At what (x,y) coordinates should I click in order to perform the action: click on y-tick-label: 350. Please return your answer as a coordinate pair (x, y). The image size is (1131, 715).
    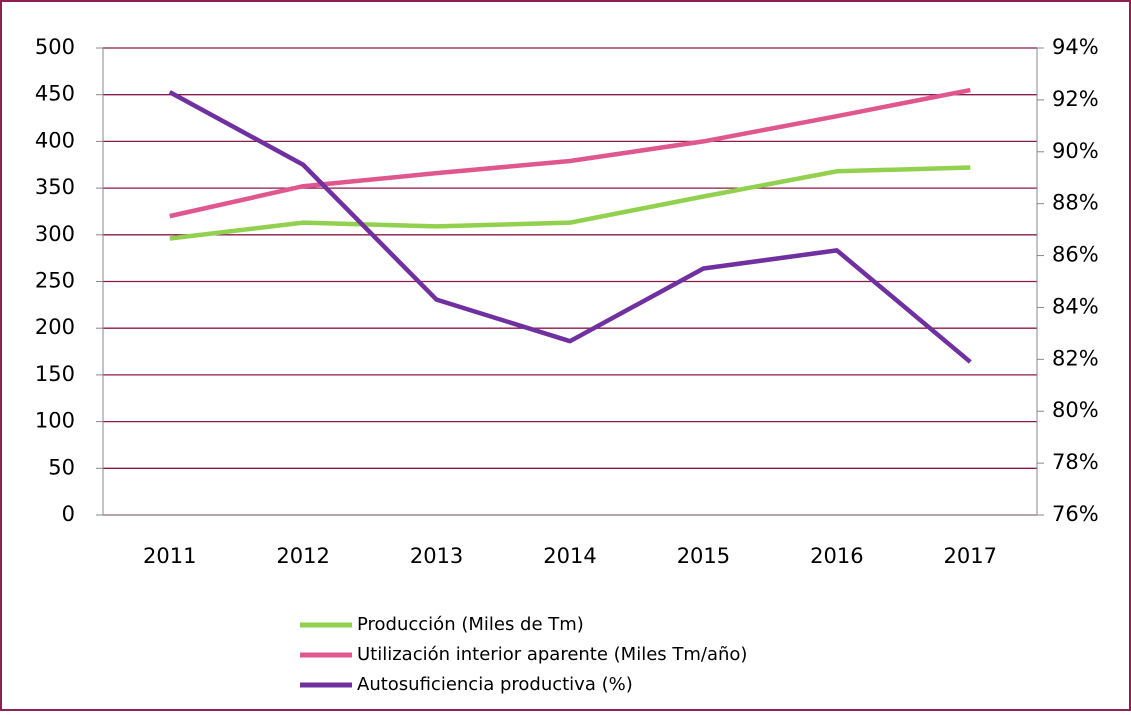
    Looking at the image, I should click on (55, 187).